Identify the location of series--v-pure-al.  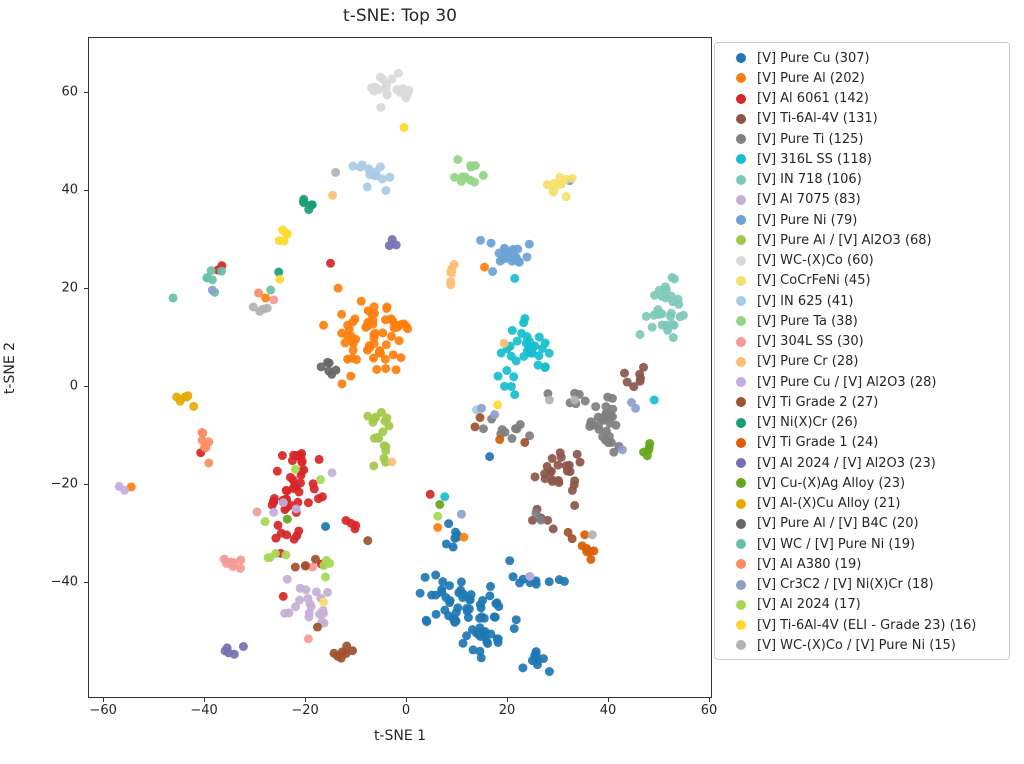
(308, 402).